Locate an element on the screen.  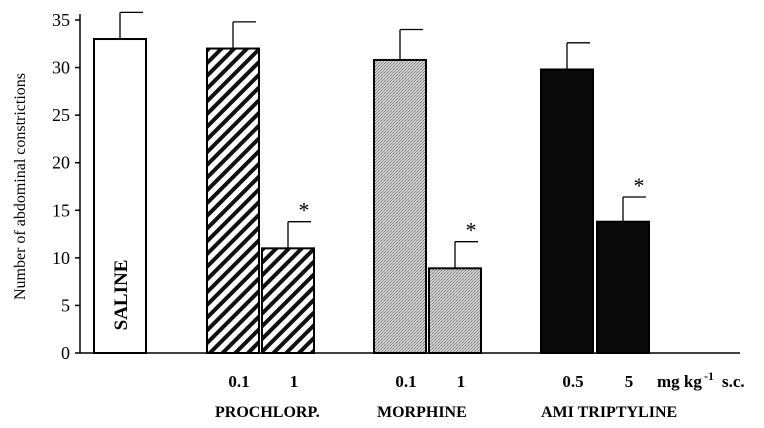
y-tick-label: 20 is located at coordinates (61, 163).